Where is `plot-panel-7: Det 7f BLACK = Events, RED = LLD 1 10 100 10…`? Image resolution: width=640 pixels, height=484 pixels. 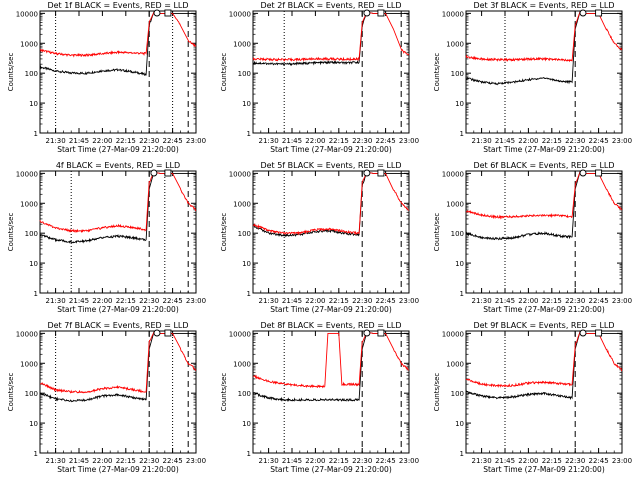
plot-panel-7: Det 7f BLACK = Events, RED = LLD 1 10 100 10… is located at coordinates (106, 397).